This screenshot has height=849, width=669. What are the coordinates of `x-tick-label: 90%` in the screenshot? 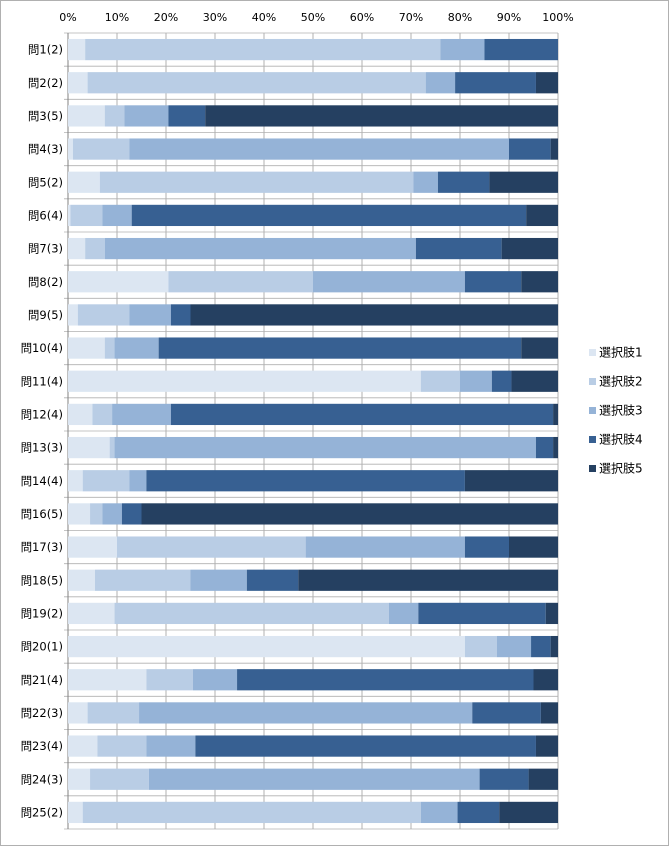 It's located at (509, 17).